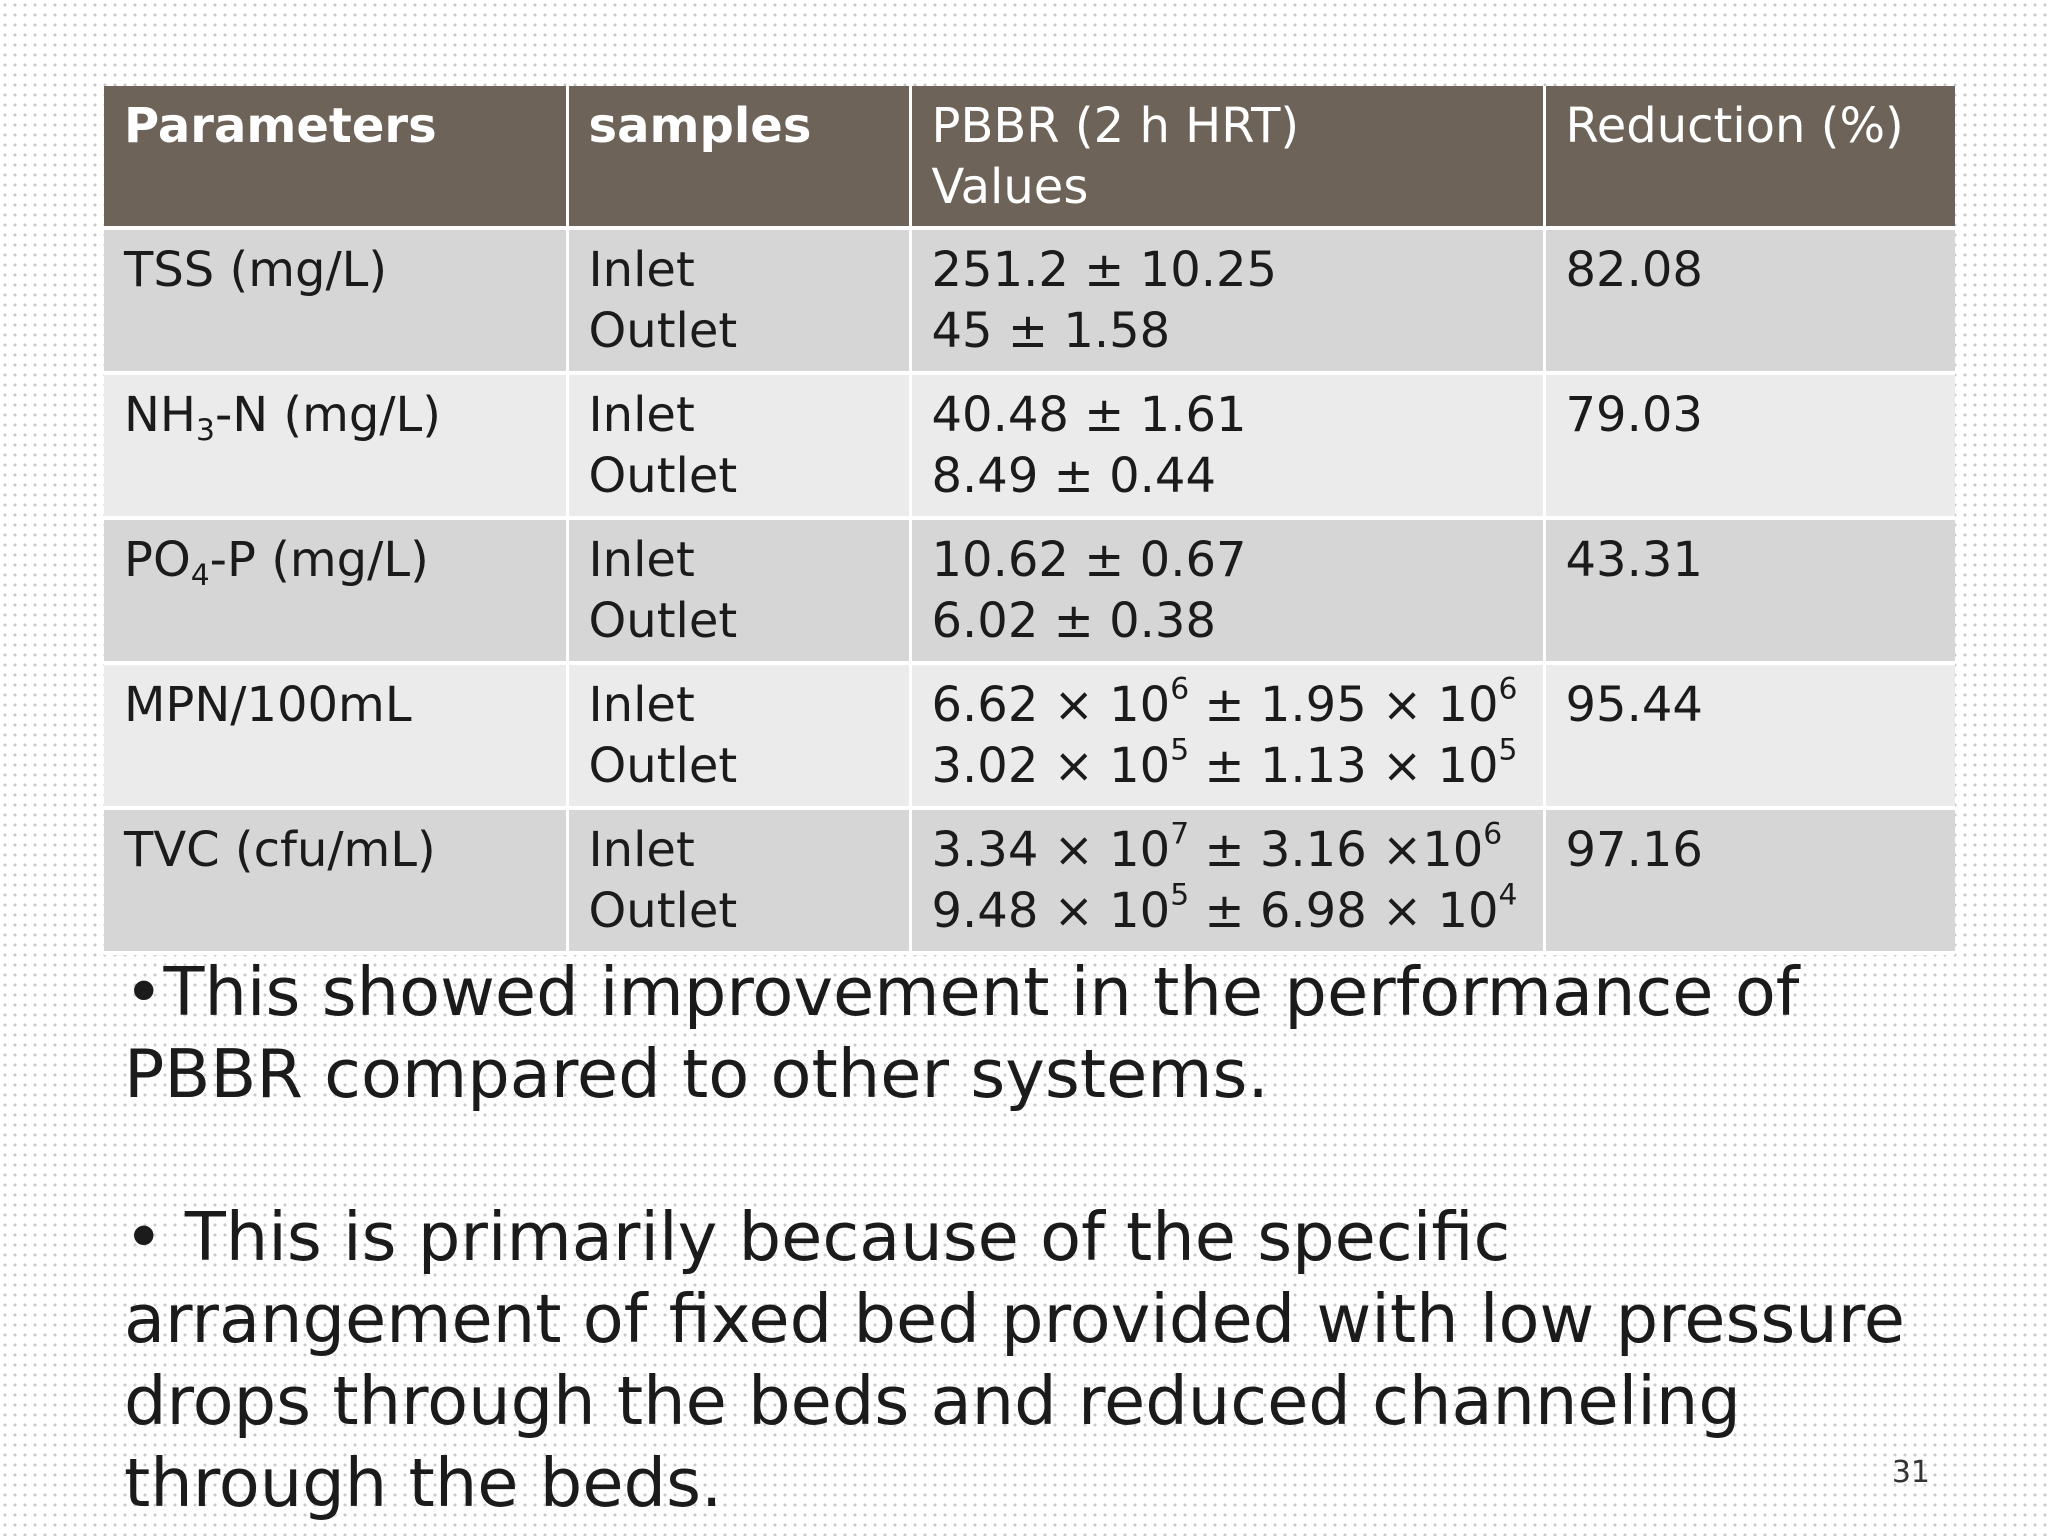 The width and height of the screenshot is (2048, 1536). Describe the element at coordinates (1051, 331) in the screenshot. I see `outlet-value: 45 ± 1.58` at that location.